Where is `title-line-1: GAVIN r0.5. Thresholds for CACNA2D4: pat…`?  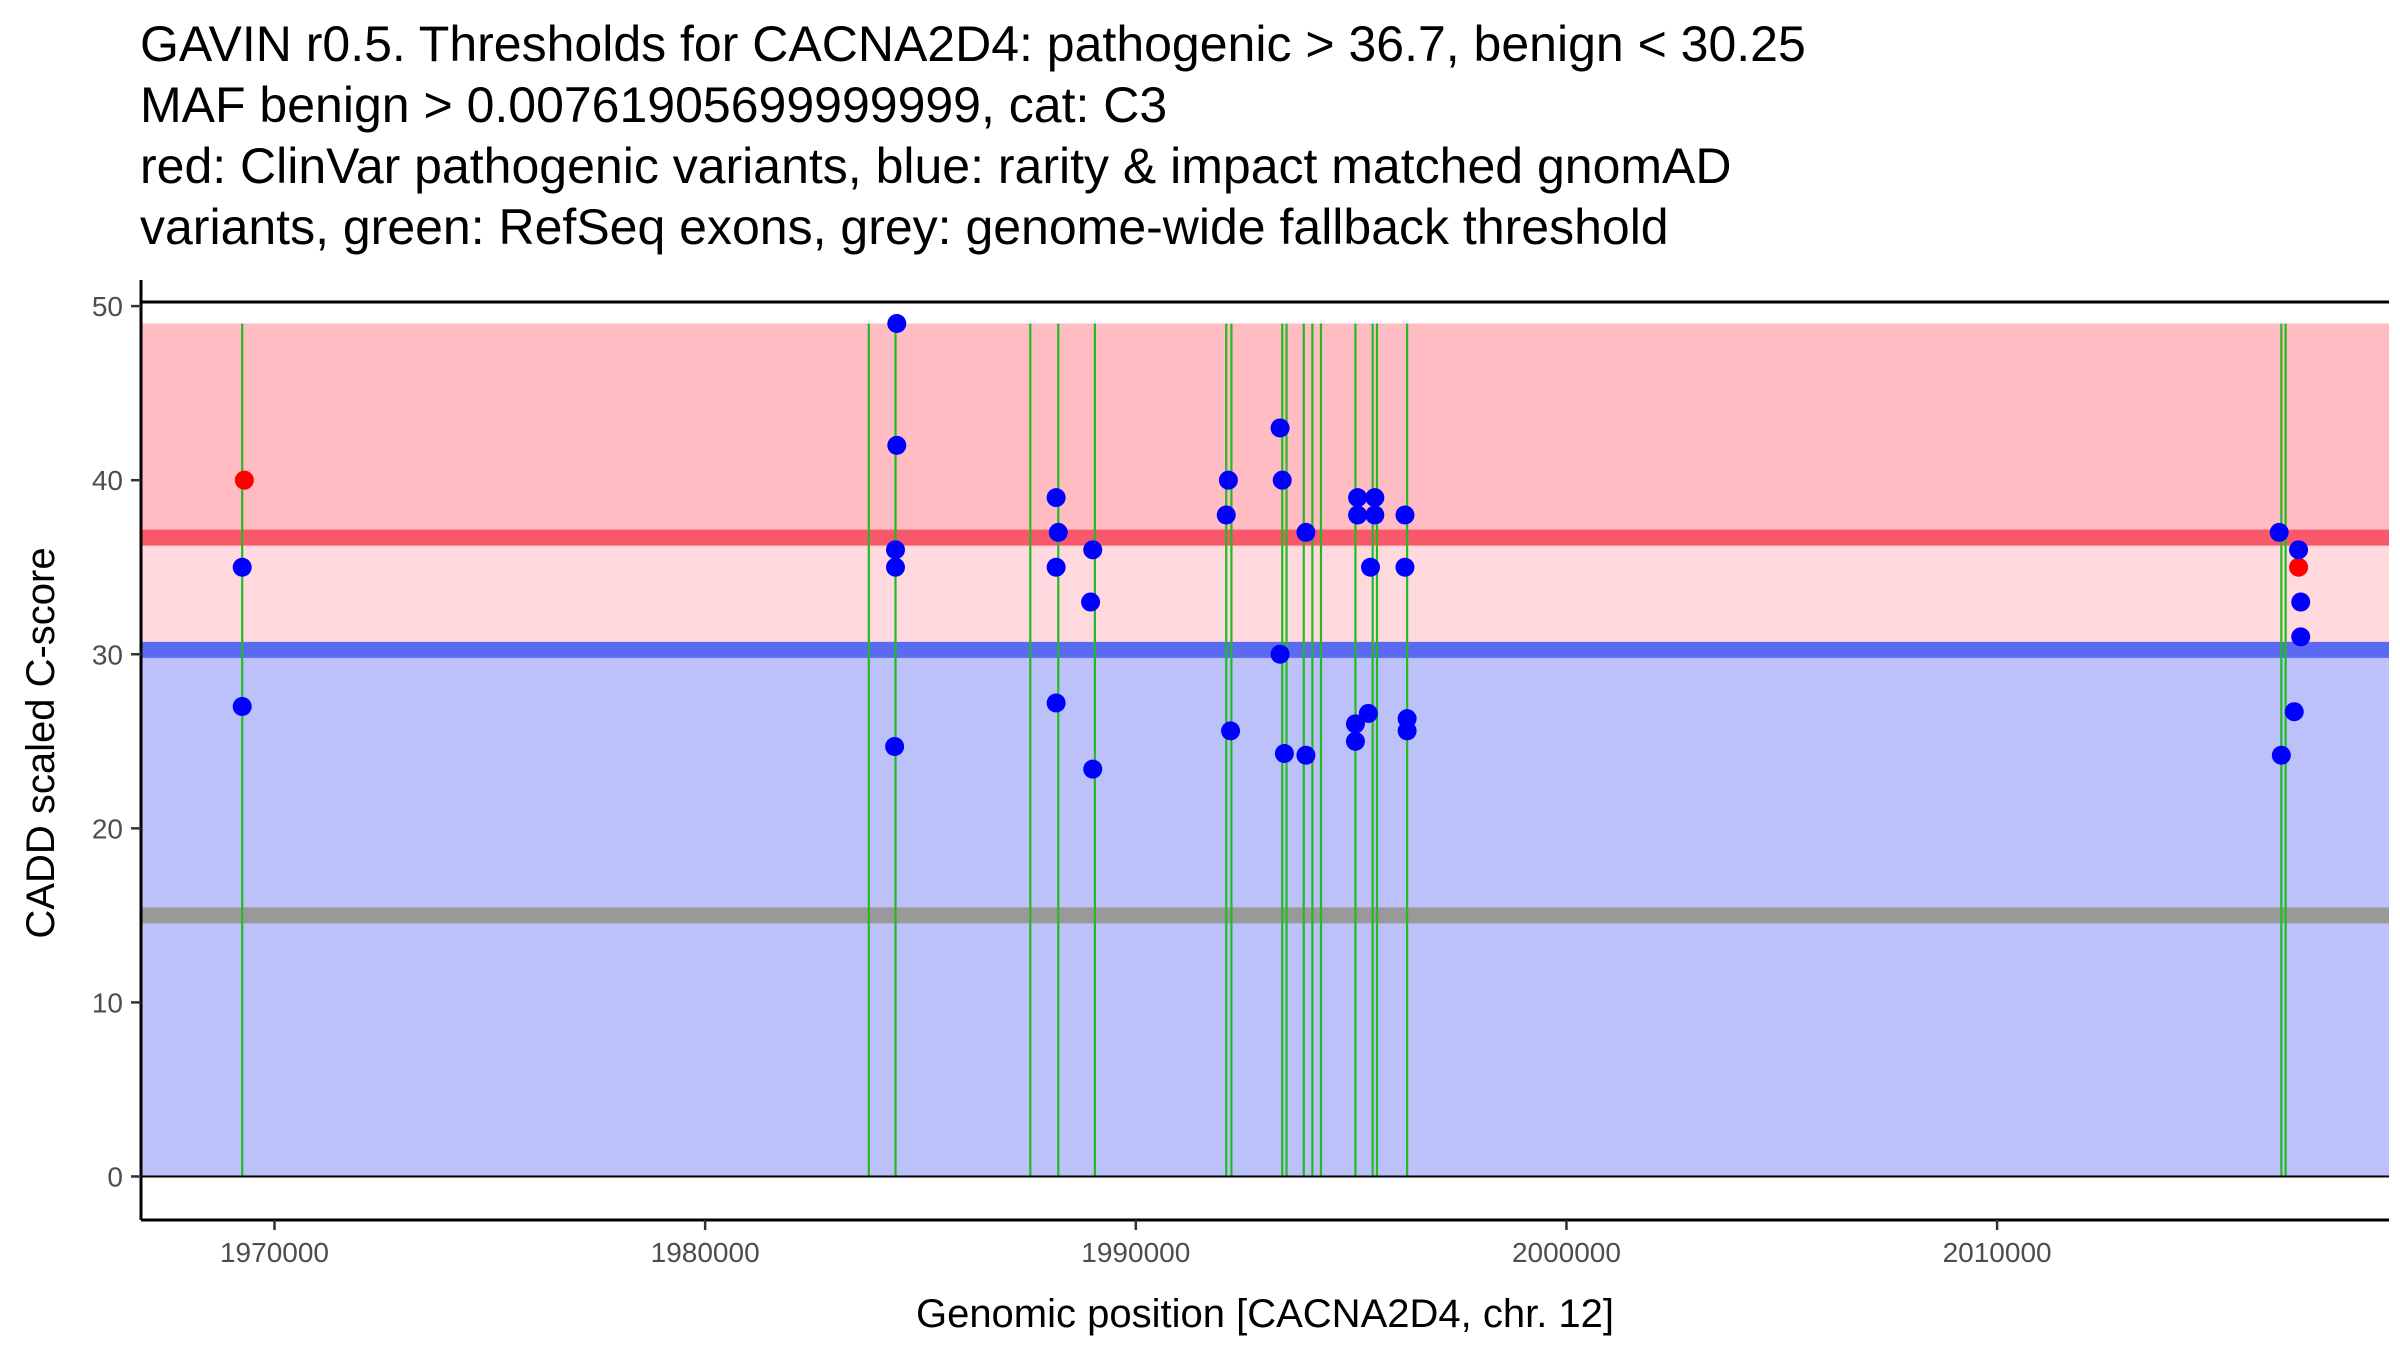
title-line-1: GAVIN r0.5. Thresholds for CACNA2D4: pat… is located at coordinates (973, 44).